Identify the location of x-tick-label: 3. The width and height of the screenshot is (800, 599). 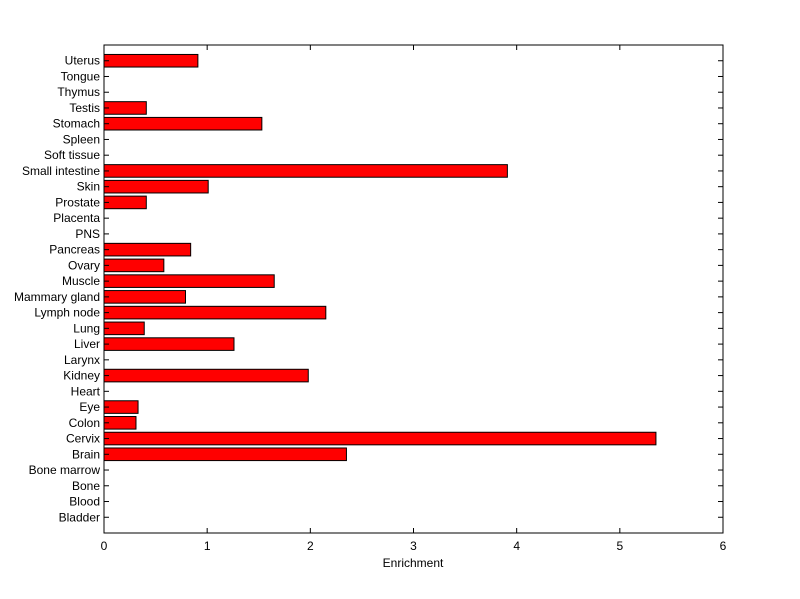
(413, 546).